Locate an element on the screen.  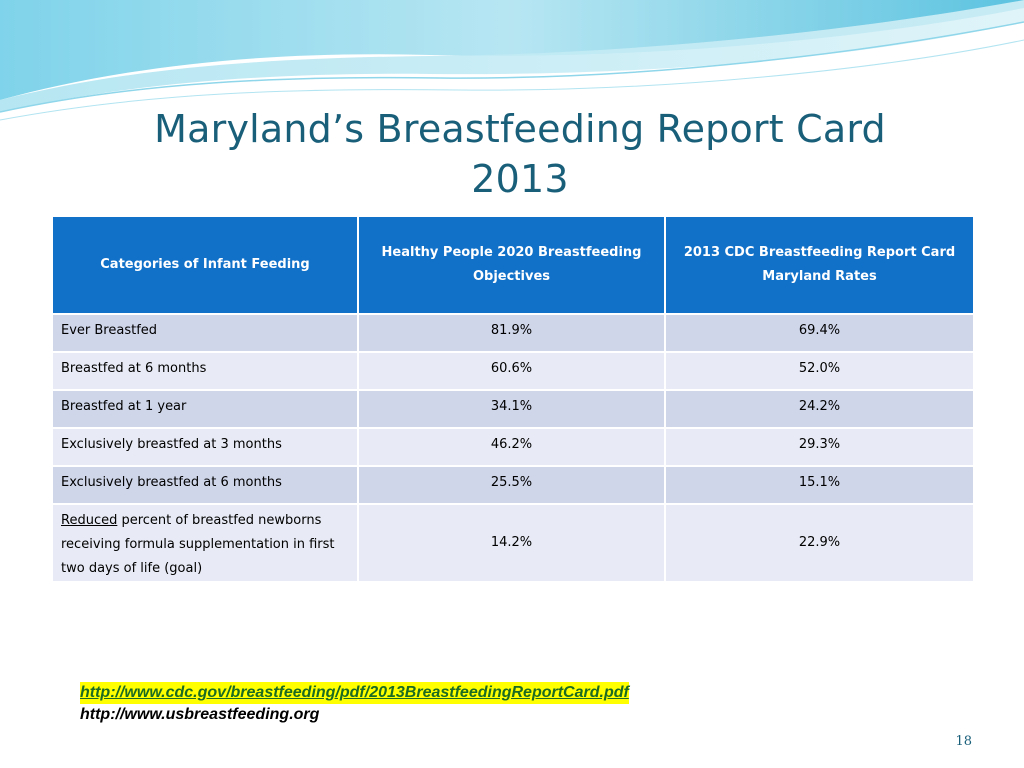
objective-cell: 34.1% is located at coordinates (511, 409).